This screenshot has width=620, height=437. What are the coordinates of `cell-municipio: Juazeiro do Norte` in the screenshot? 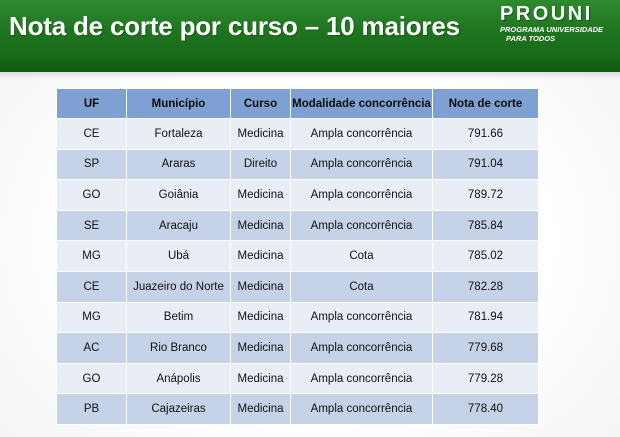 It's located at (178, 286).